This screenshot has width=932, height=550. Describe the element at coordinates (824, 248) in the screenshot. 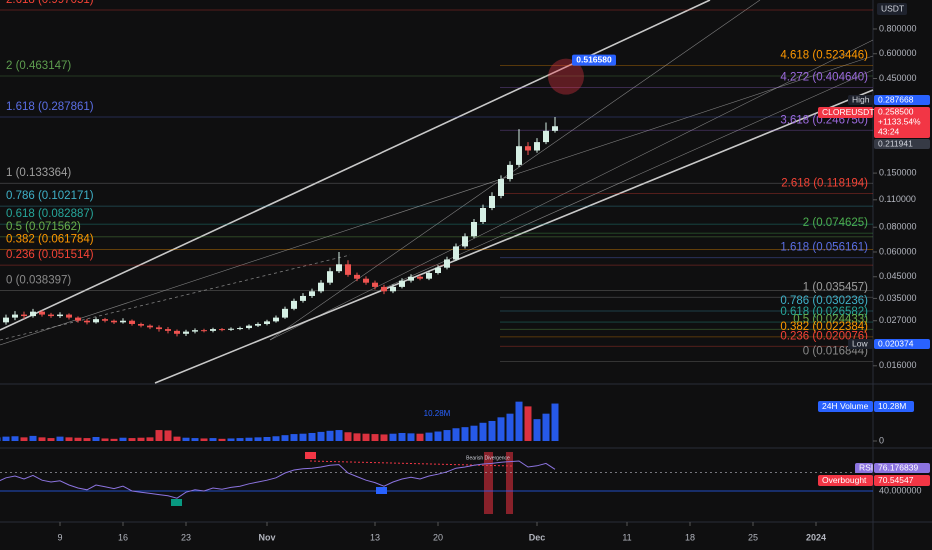

I see `fib-label: 1.618 (0.056161)` at that location.